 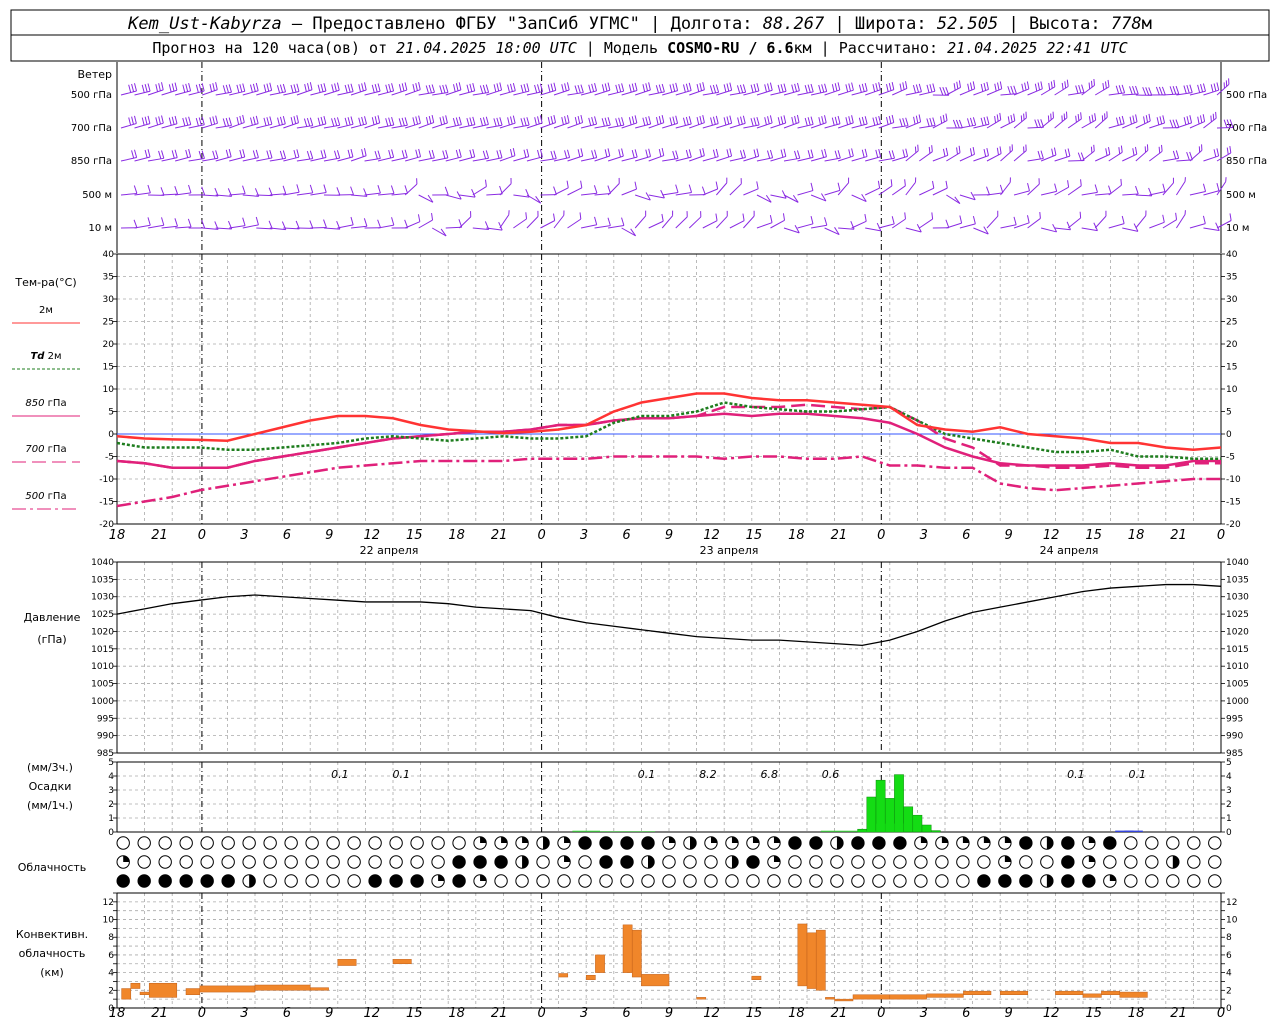 I want to click on y-tick-label: 35, so click(x=1231, y=278).